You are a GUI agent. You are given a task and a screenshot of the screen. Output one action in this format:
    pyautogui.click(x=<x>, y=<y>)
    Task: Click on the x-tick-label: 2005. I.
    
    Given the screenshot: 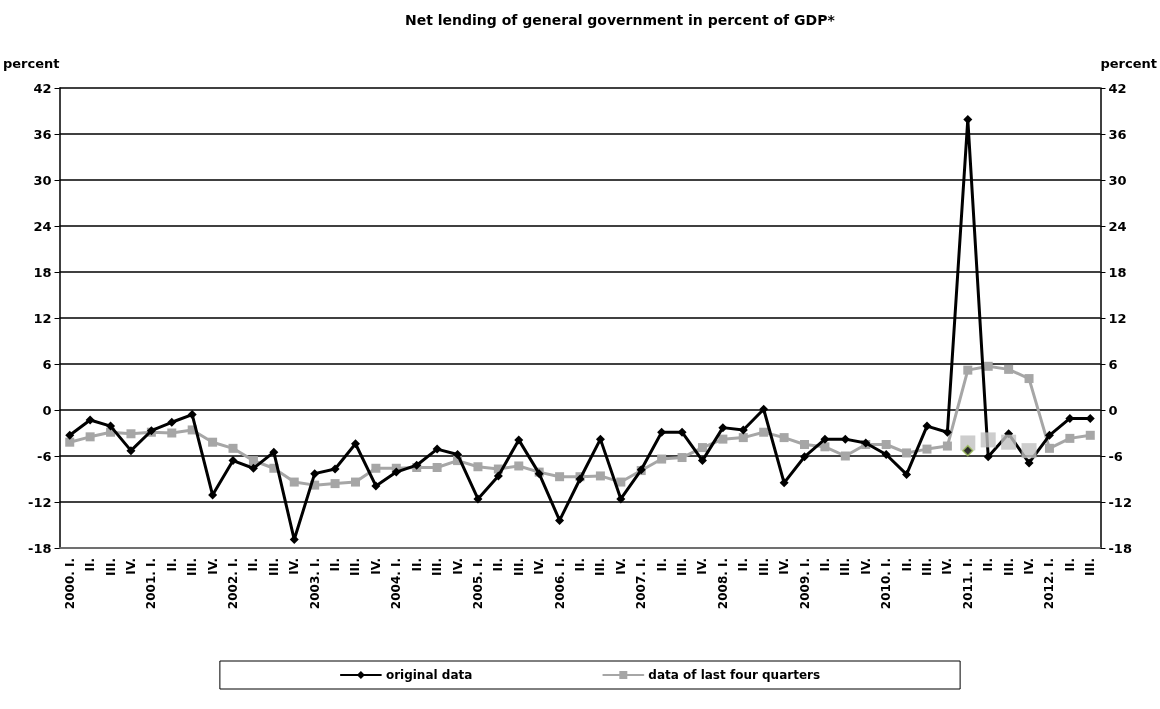 What is the action you would take?
    pyautogui.click(x=477, y=584)
    